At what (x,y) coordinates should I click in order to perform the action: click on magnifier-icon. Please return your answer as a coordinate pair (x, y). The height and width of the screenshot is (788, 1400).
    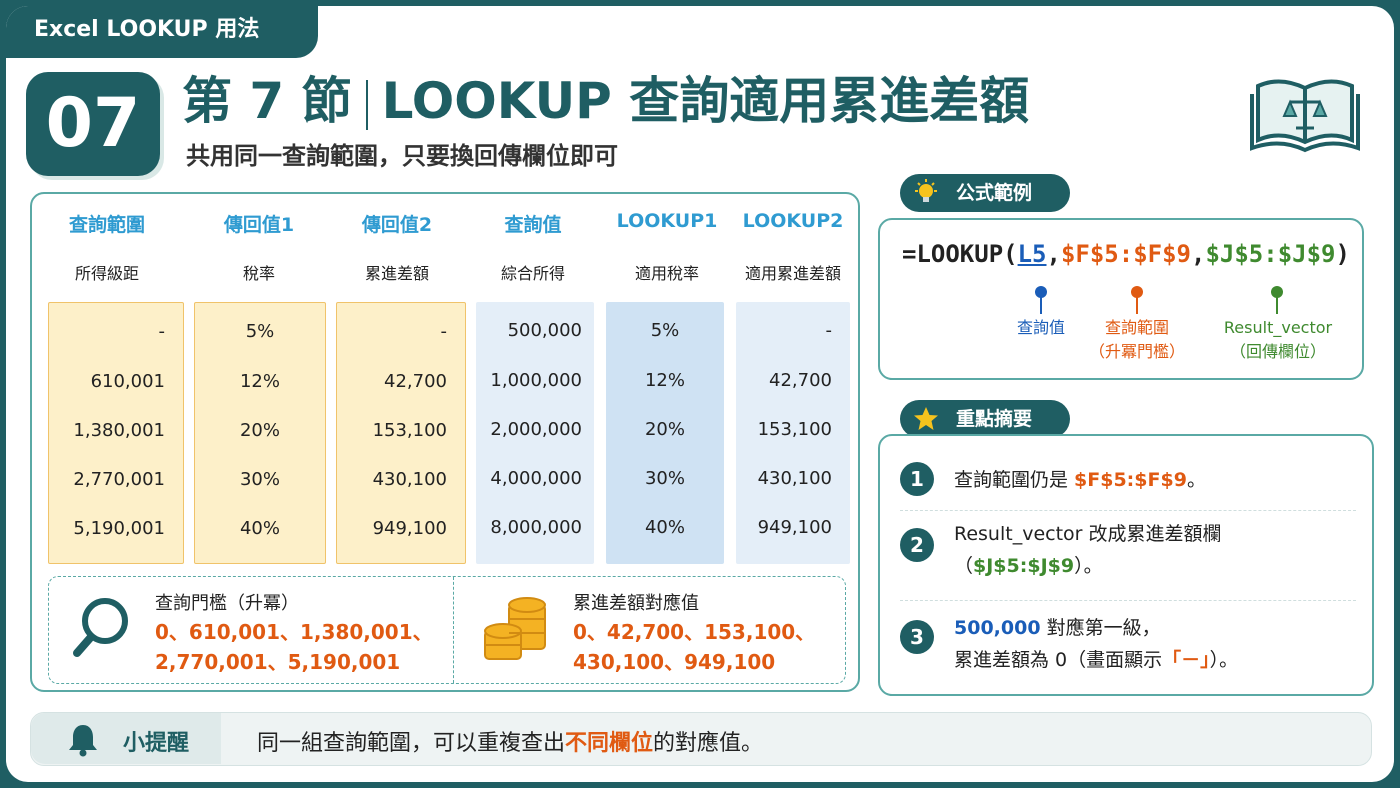
    Looking at the image, I should click on (100, 627).